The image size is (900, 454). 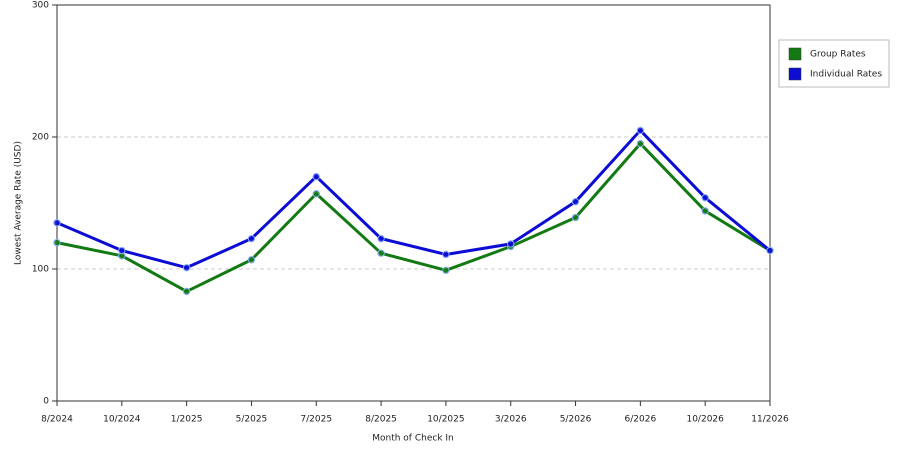 What do you see at coordinates (705, 420) in the screenshot?
I see `x-tick-label: 10/2026` at bounding box center [705, 420].